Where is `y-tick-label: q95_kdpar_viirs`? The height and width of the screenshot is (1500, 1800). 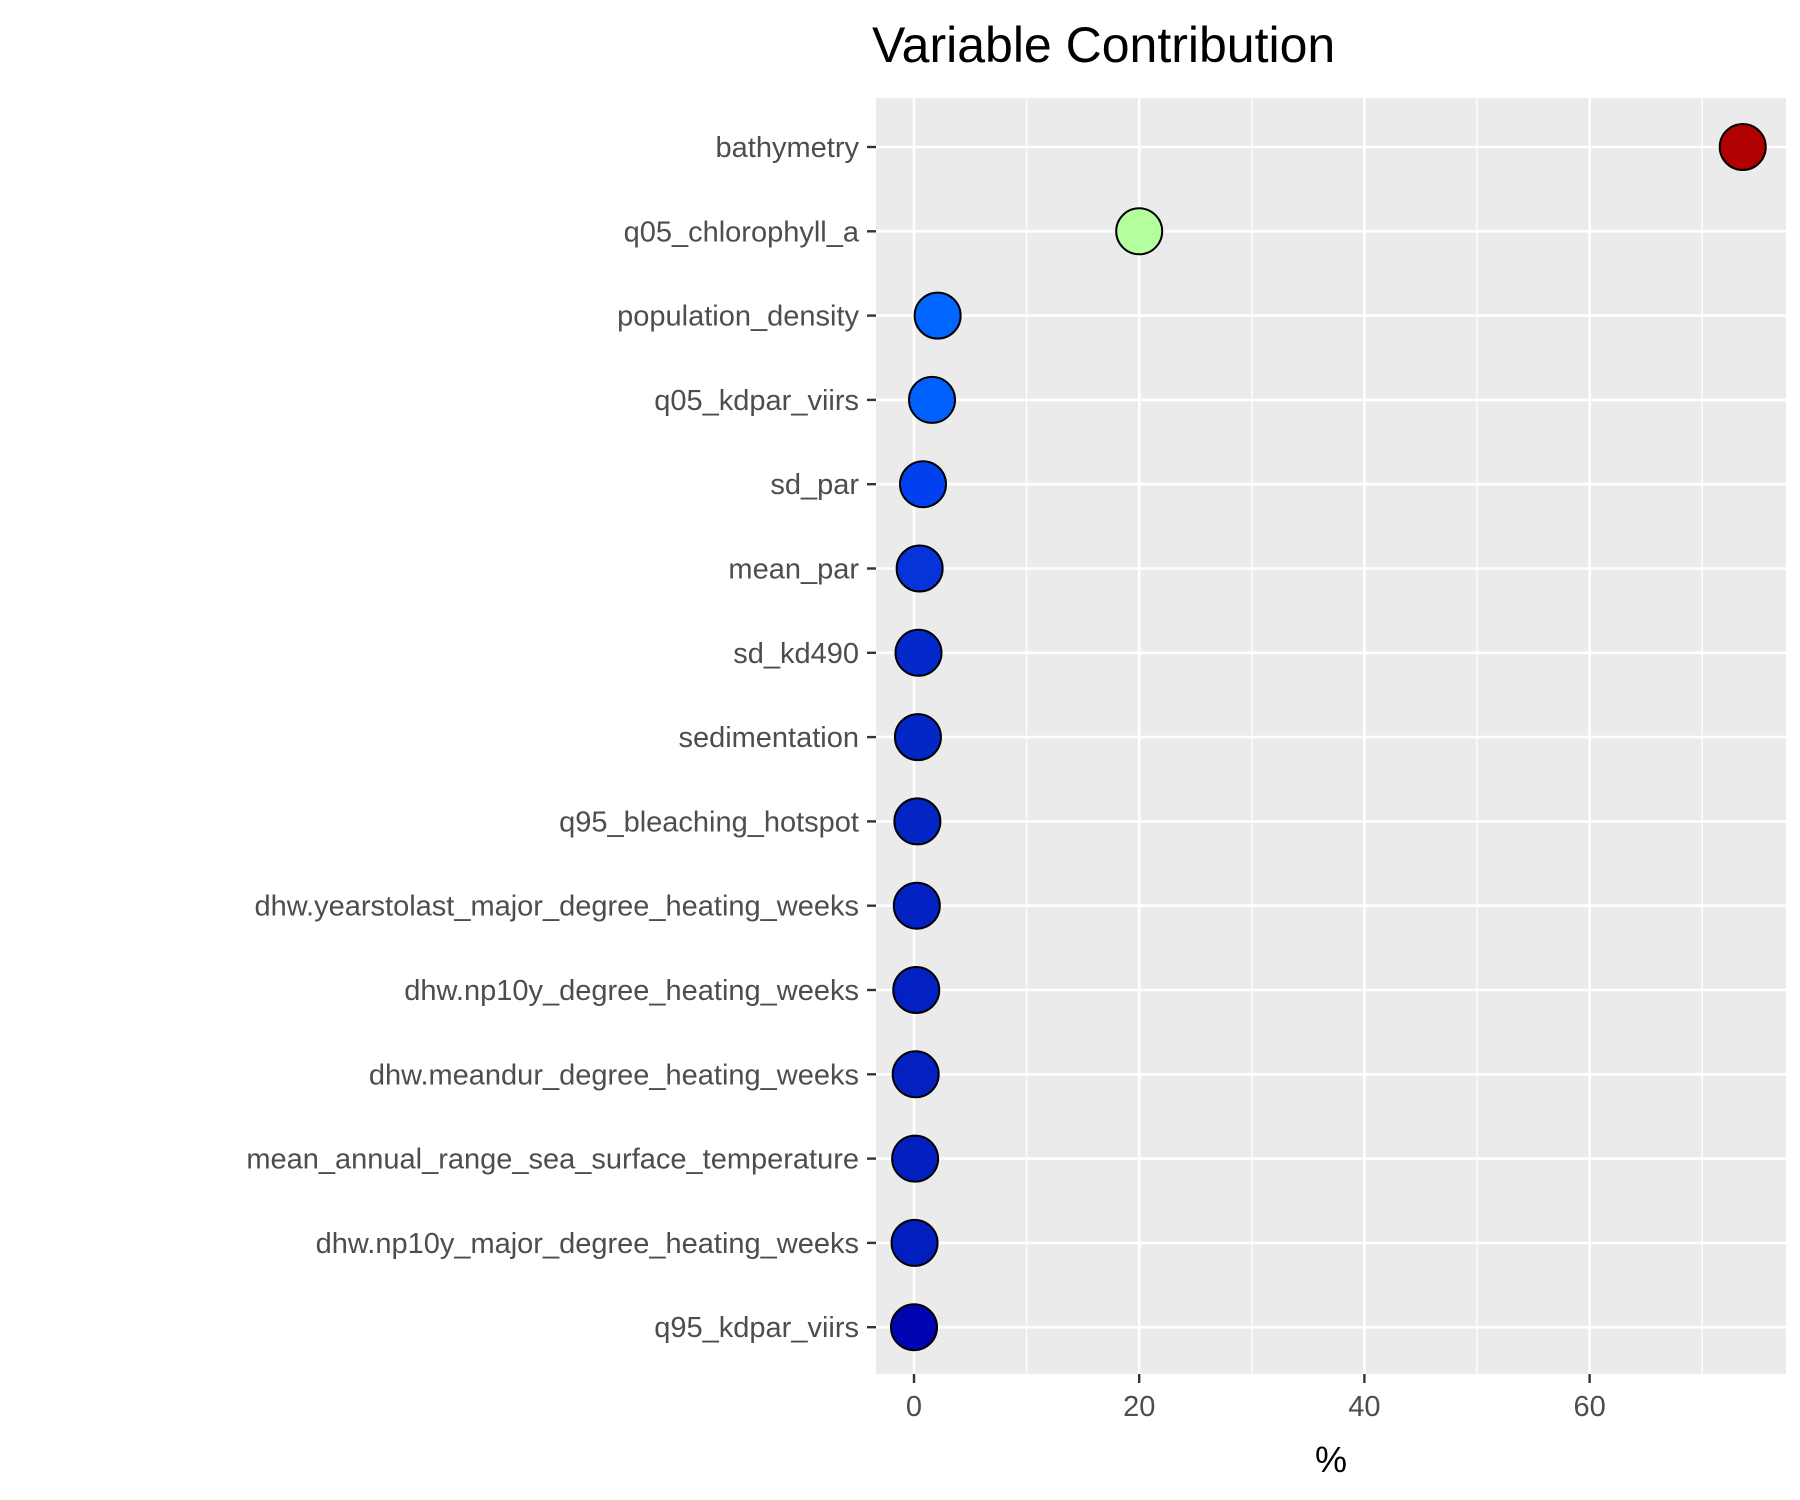
y-tick-label: q95_kdpar_viirs is located at coordinates (756, 1328).